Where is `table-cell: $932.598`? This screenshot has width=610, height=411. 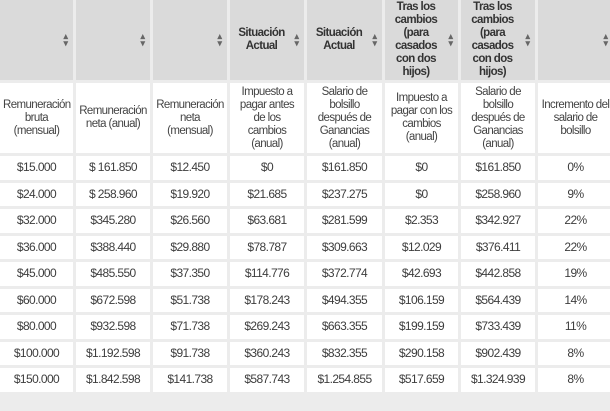
table-cell: $932.598 is located at coordinates (113, 327).